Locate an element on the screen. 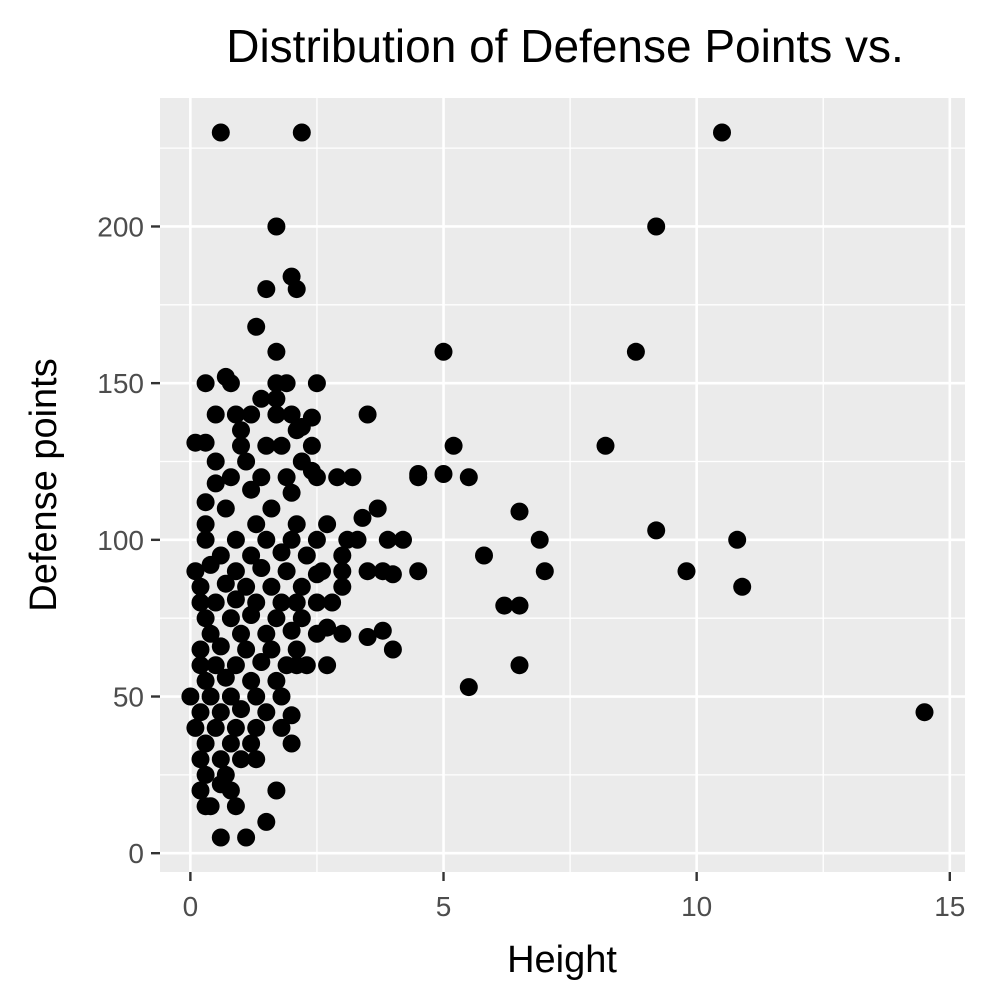 Image resolution: width=987 pixels, height=1006 pixels. y-axis: 0 50 100 150 200 is located at coordinates (128, 540).